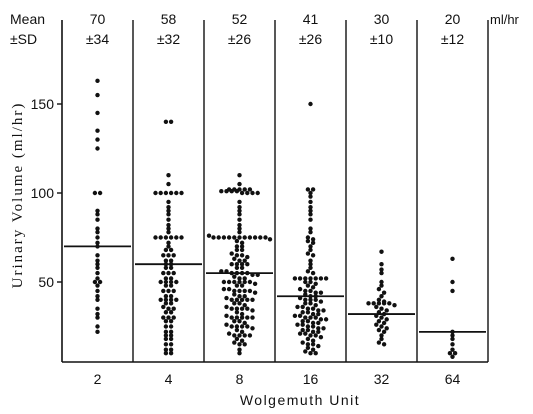 The height and width of the screenshot is (414, 533). Describe the element at coordinates (27, 19) in the screenshot. I see `header-mean-label: Mean` at that location.